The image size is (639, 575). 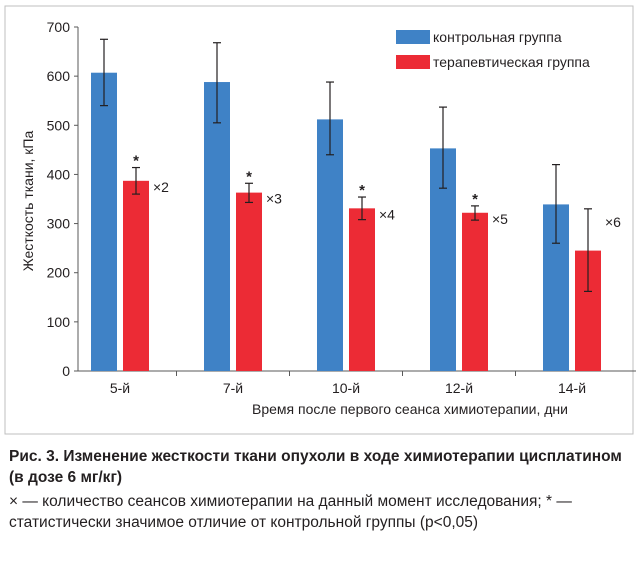 What do you see at coordinates (59, 76) in the screenshot?
I see `y-tick-label: 600` at bounding box center [59, 76].